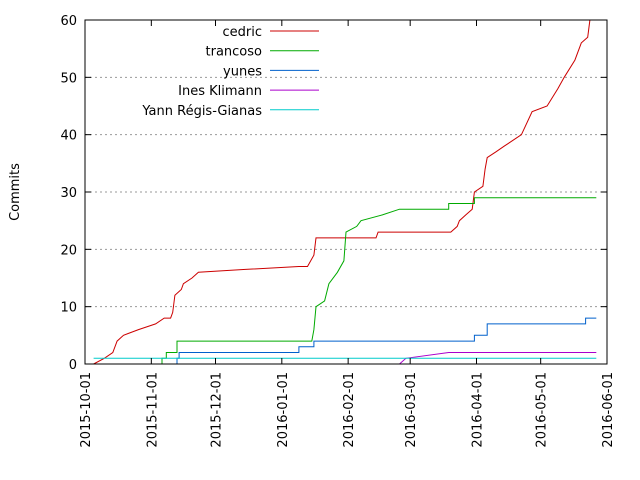 The image size is (640, 480). What do you see at coordinates (68, 21) in the screenshot?
I see `y-tick-label: 60` at bounding box center [68, 21].